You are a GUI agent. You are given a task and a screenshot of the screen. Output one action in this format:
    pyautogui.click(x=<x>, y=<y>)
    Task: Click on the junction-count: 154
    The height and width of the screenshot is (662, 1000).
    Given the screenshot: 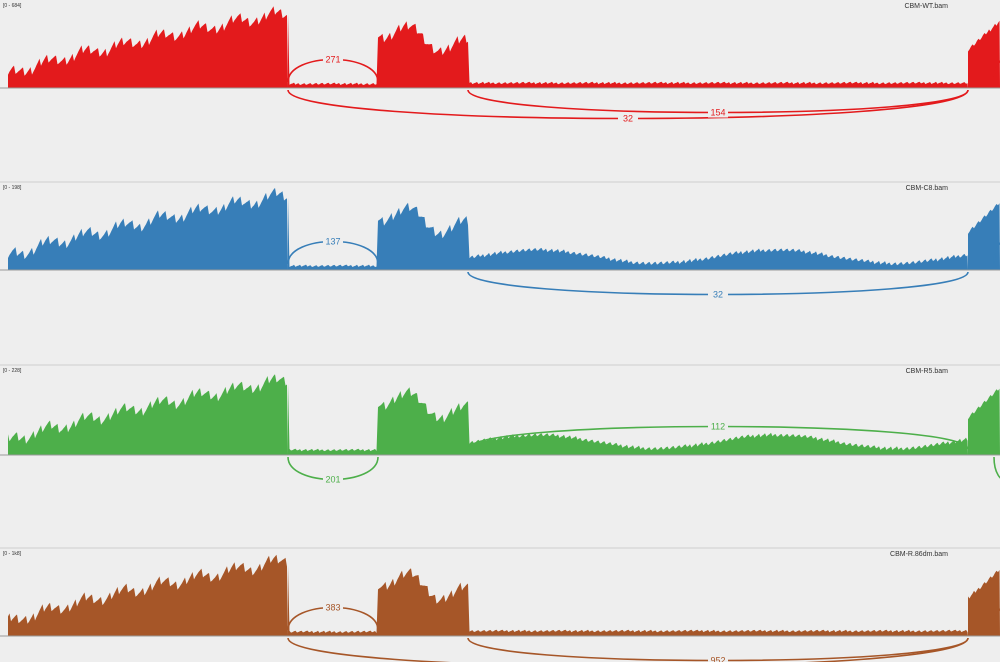 What is the action you would take?
    pyautogui.click(x=717, y=113)
    